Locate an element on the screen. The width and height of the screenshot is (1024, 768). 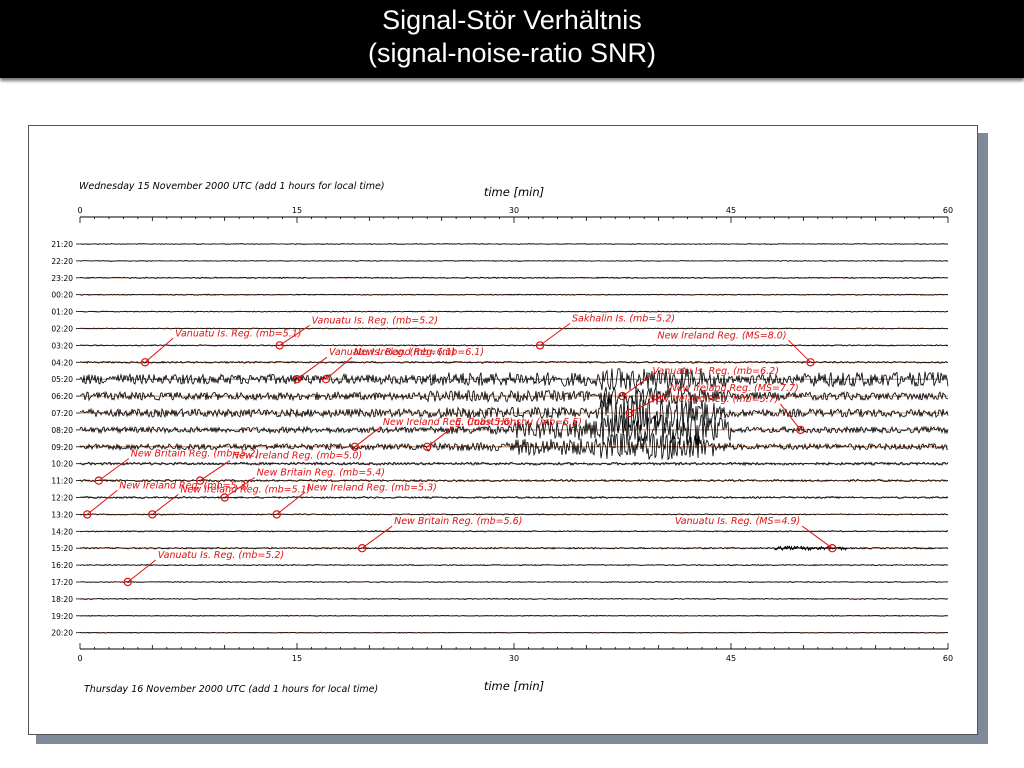
row-label: 15:20 is located at coordinates (62, 548).